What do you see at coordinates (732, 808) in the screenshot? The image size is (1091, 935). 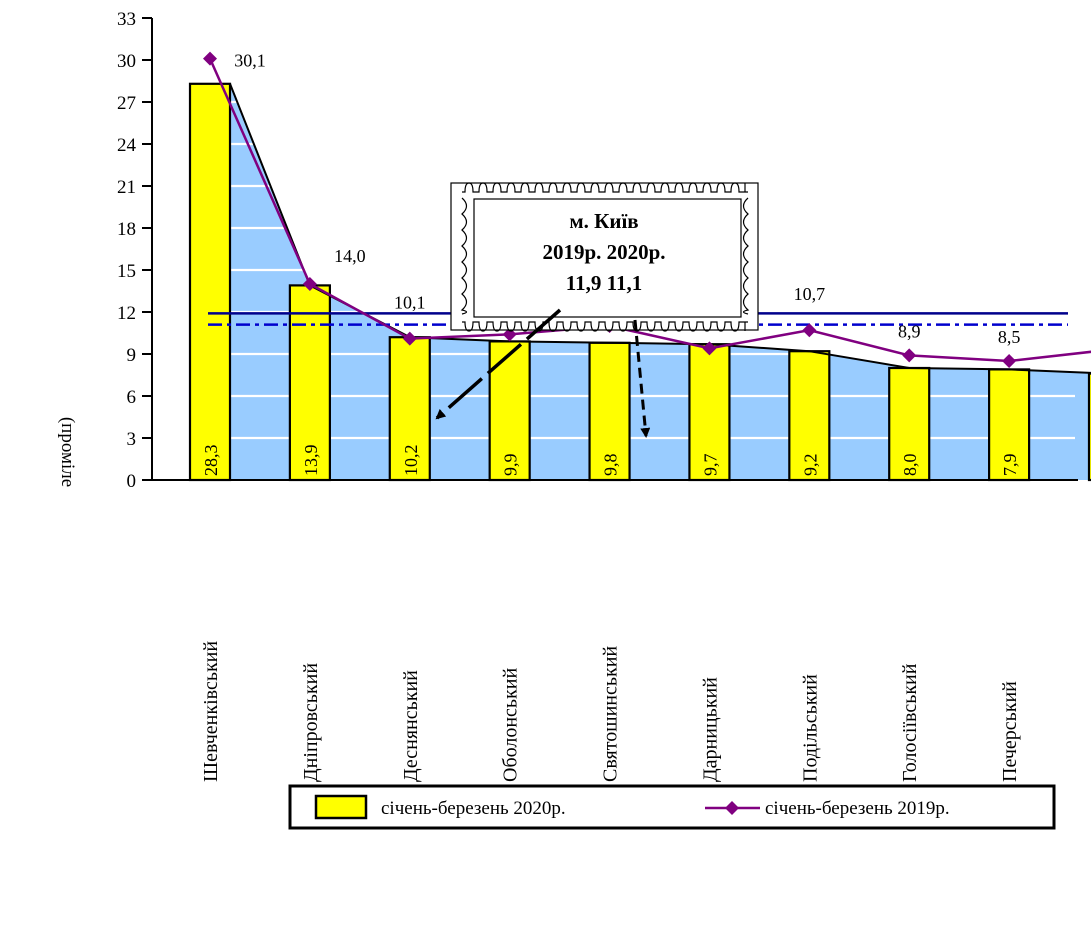 I see `legend-marker-2019` at bounding box center [732, 808].